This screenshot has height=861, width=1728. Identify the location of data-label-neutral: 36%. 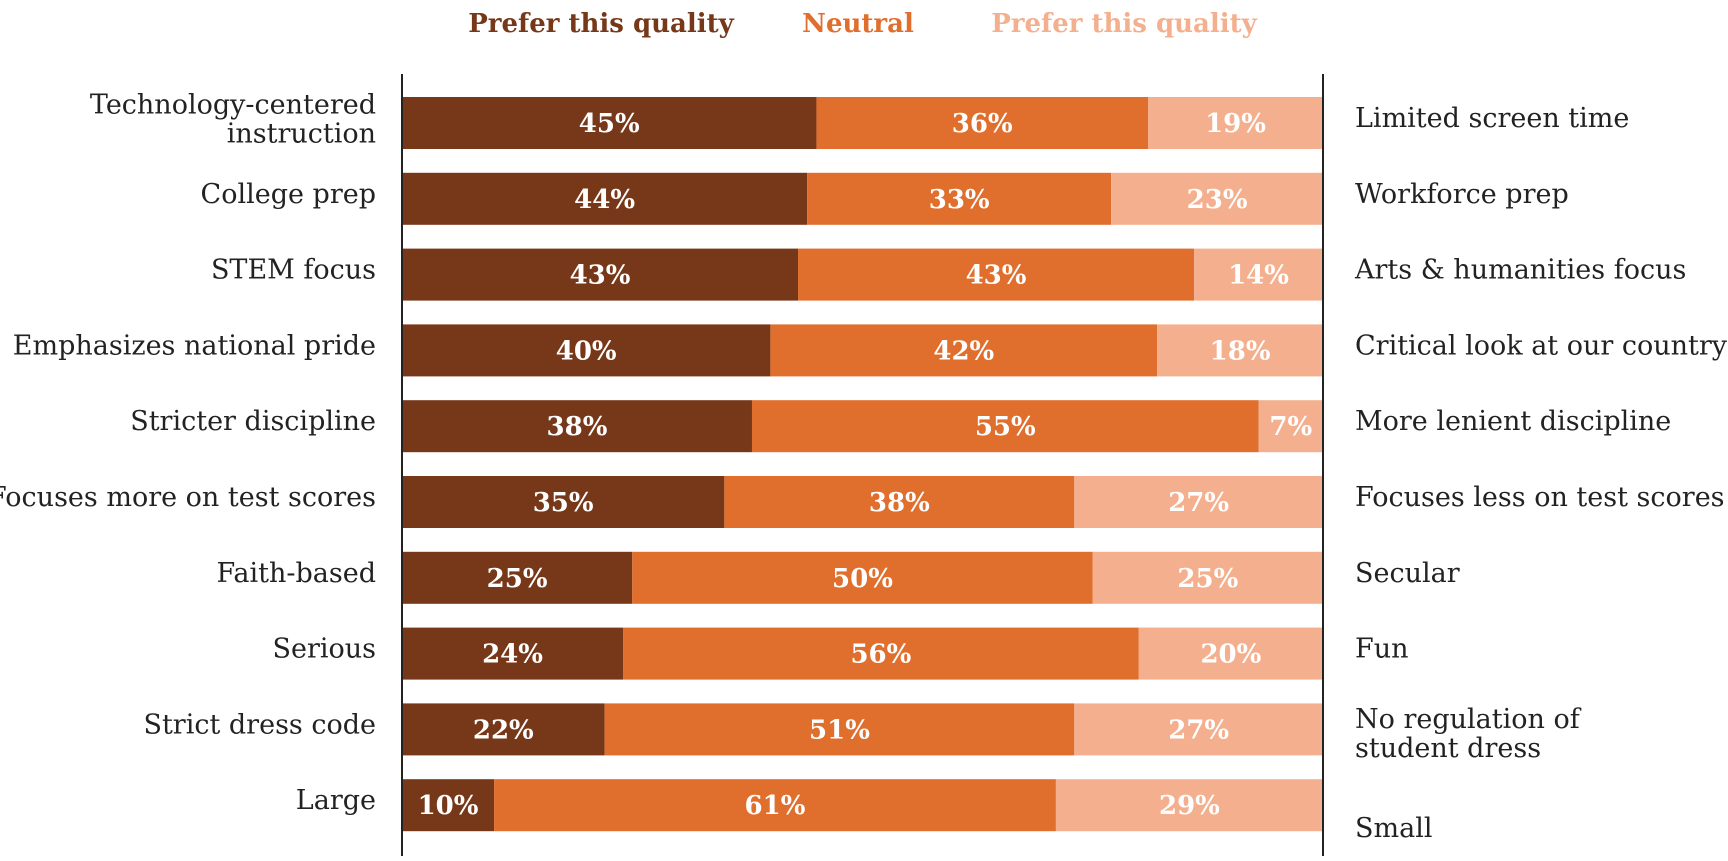
(982, 124).